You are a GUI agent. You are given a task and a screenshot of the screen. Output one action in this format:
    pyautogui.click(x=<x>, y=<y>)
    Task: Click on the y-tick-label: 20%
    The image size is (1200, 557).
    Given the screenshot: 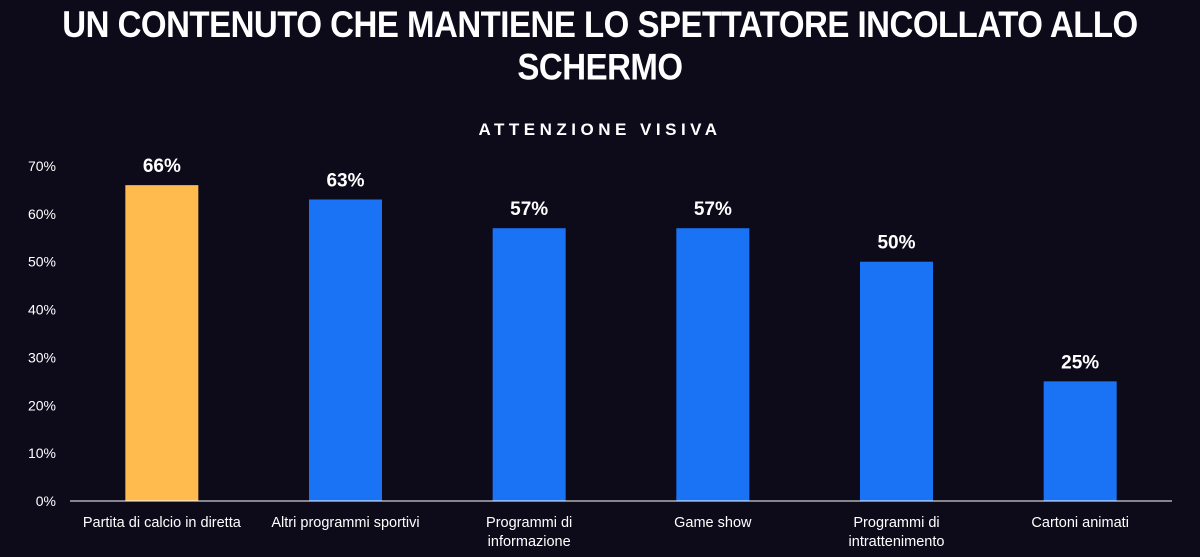 What is the action you would take?
    pyautogui.click(x=42, y=405)
    